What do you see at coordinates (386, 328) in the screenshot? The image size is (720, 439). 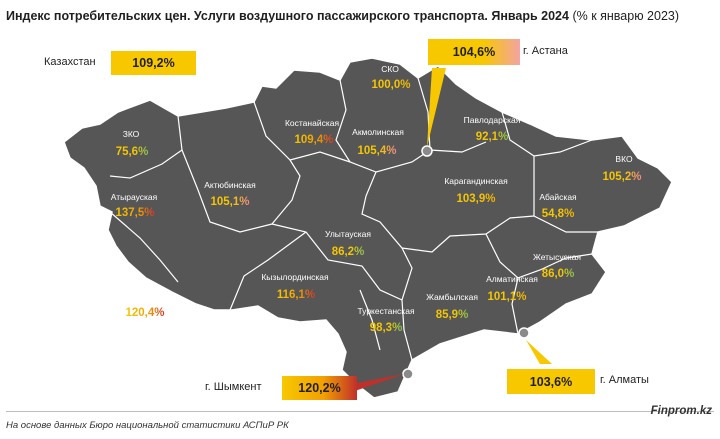 I see `region-value-turkestan: 98,3%` at bounding box center [386, 328].